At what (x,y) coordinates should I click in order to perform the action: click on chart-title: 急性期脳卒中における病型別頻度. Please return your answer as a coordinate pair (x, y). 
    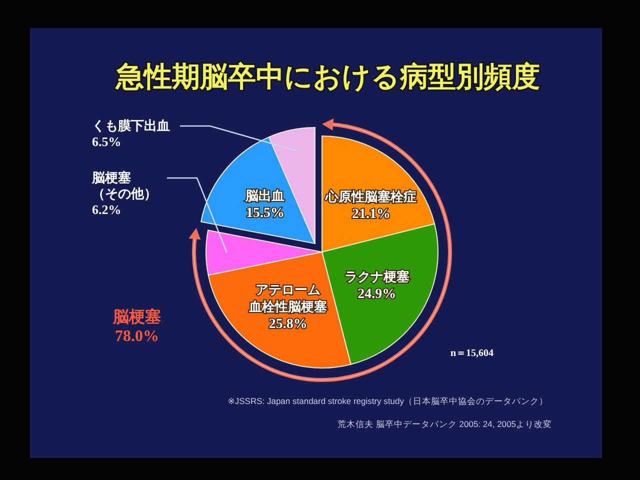
    Looking at the image, I should click on (327, 76).